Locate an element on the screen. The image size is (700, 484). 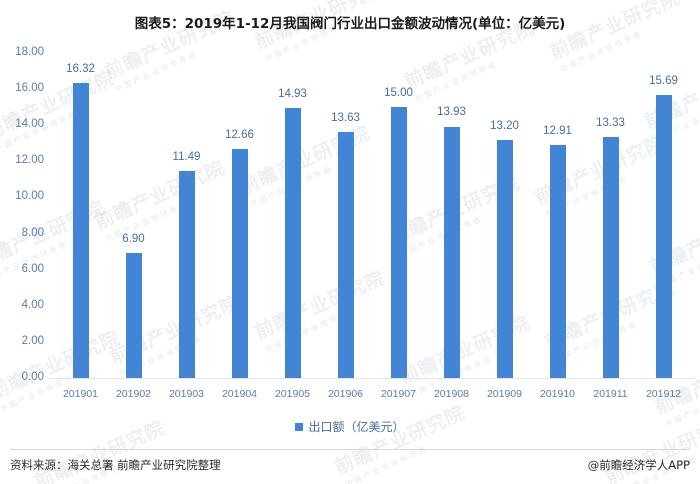
bar-value-label: 6.90 is located at coordinates (133, 239).